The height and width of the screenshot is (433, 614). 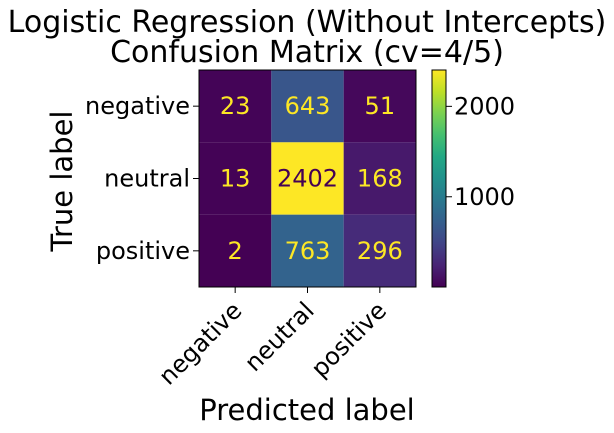 I want to click on x-tick-label-1: negative, so click(x=200, y=343).